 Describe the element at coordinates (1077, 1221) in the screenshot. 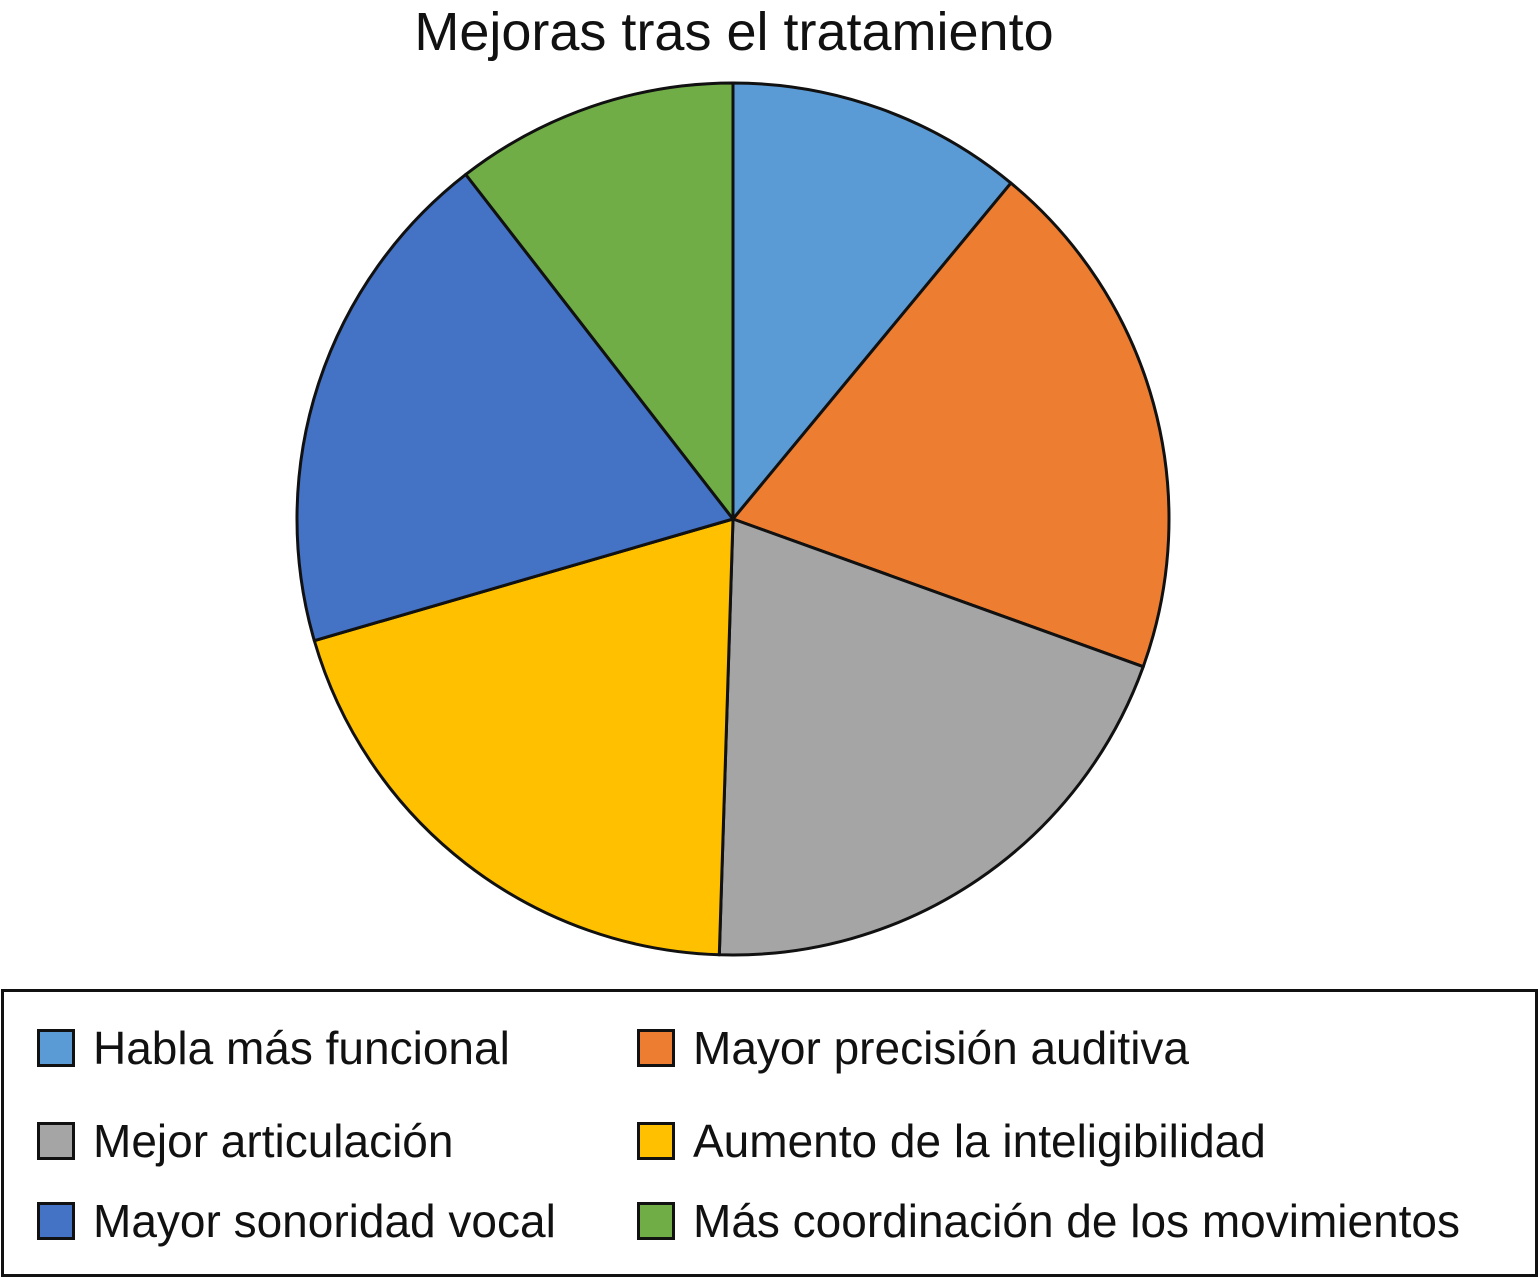

I see `legend-label: Más coordinación de los movimientos` at that location.